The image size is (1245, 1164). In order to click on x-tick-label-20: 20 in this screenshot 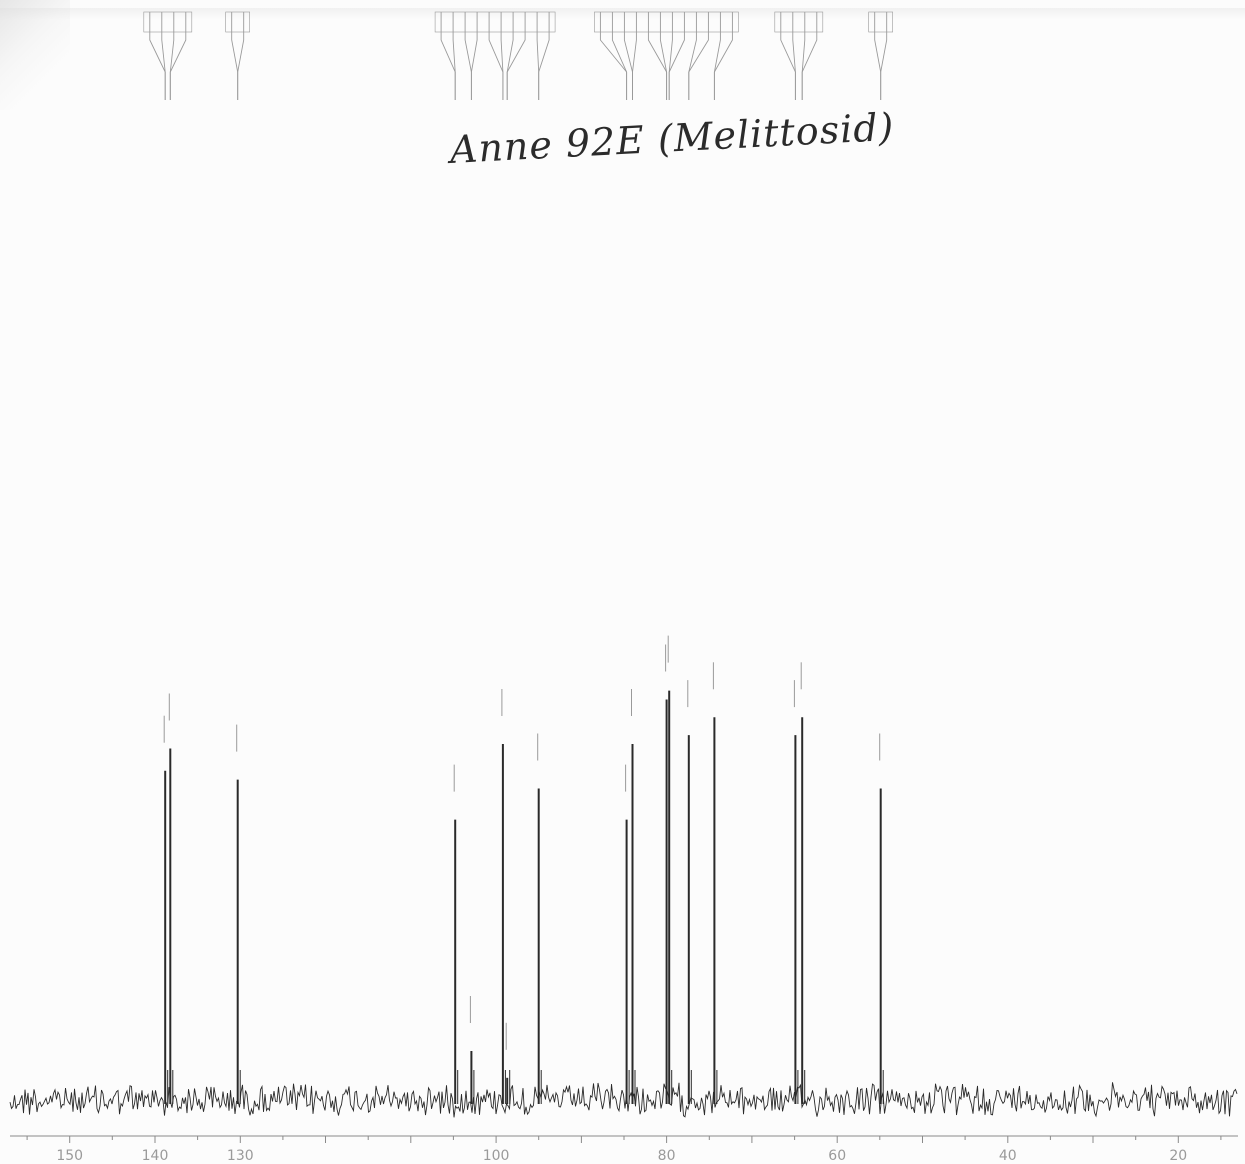, I will do `click(1178, 1156)`.